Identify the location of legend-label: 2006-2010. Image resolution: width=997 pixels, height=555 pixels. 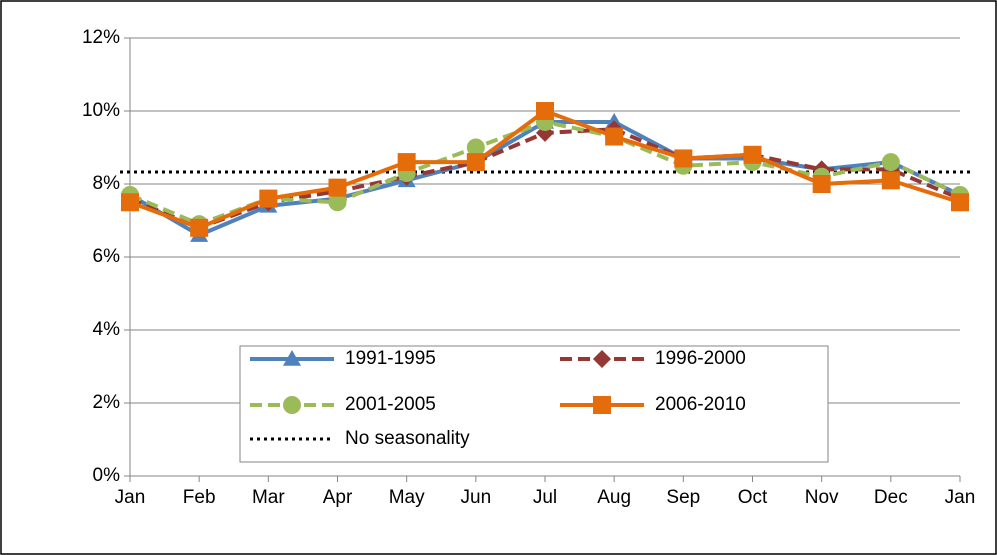
(700, 404).